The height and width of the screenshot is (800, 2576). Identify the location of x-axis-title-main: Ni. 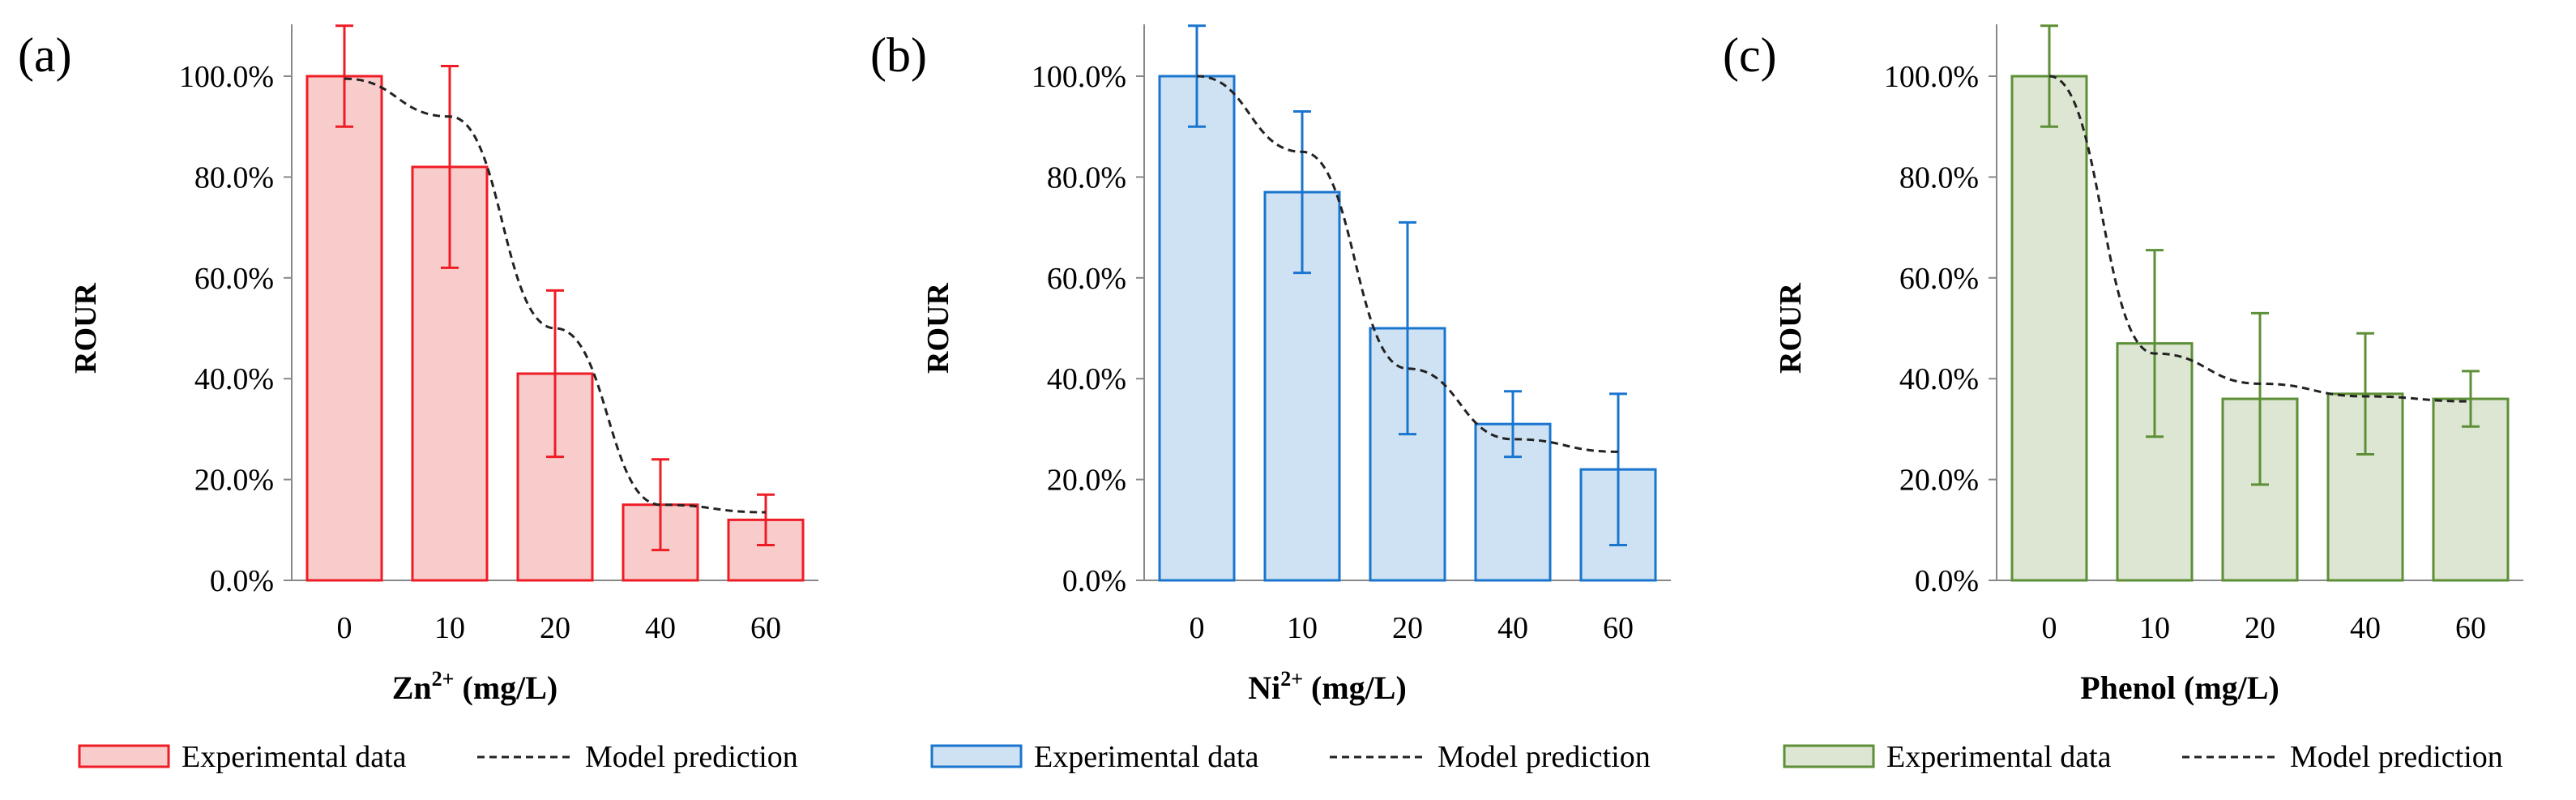
(1264, 688).